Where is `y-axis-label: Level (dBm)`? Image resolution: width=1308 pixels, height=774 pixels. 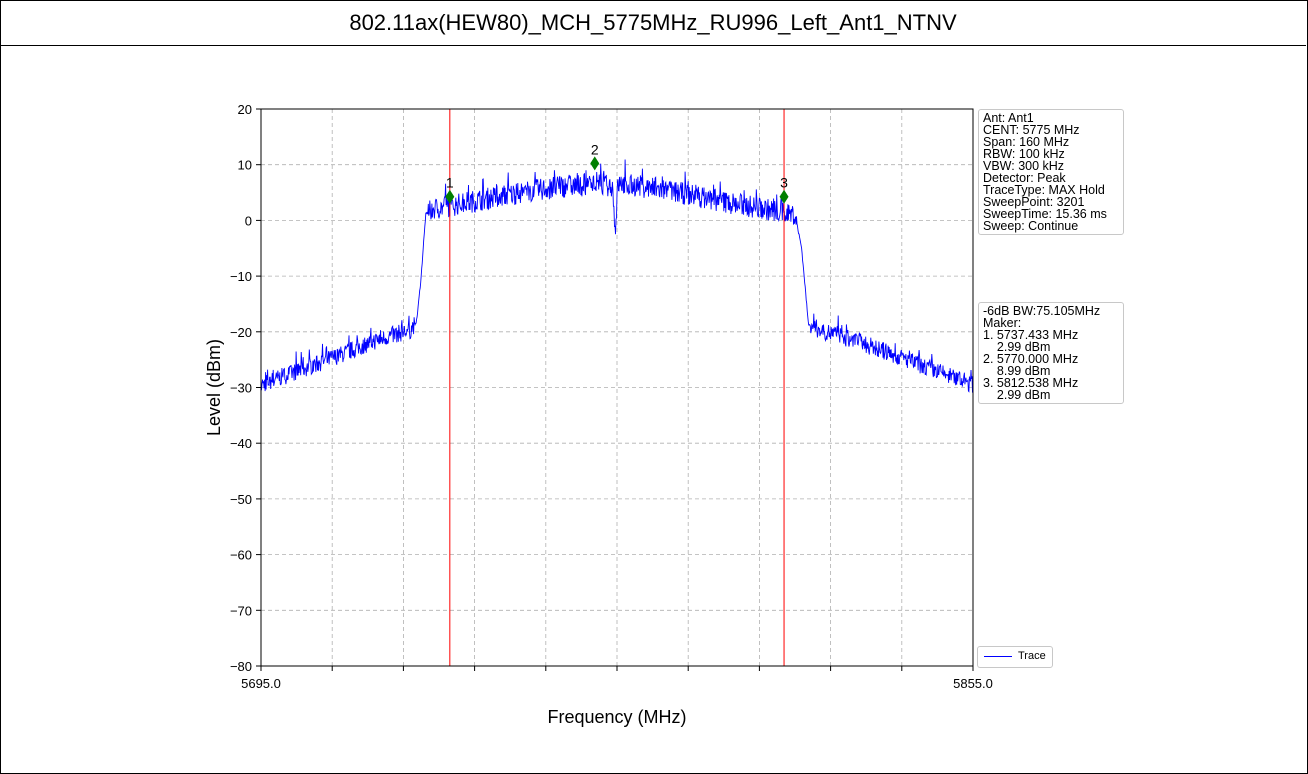 y-axis-label: Level (dBm) is located at coordinates (214, 387).